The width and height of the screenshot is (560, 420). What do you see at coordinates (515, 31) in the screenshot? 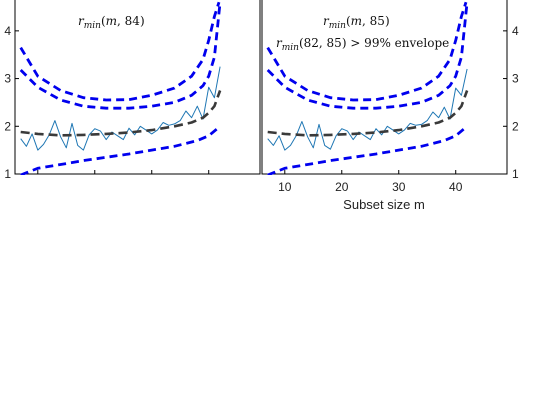
I see `right-ytick-label-3: 4` at bounding box center [515, 31].